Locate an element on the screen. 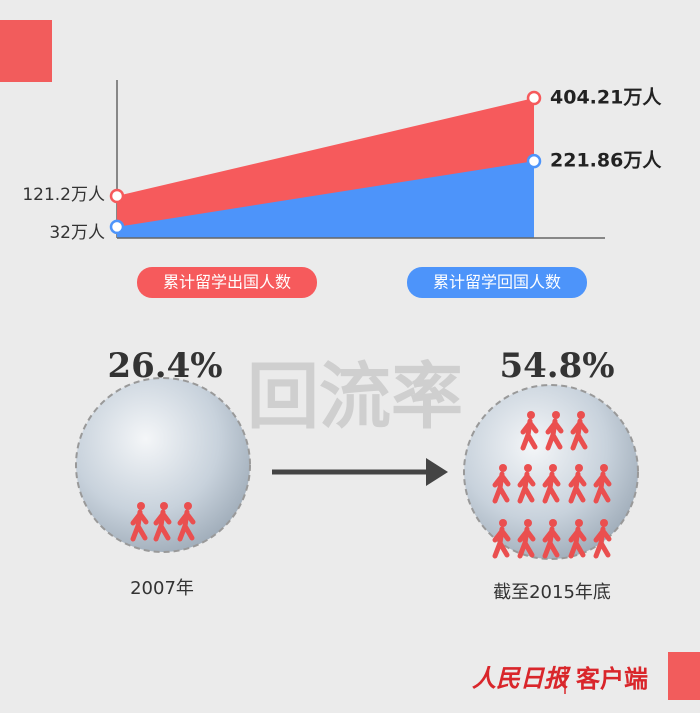 This screenshot has height=713, width=700. value-label: 32万人 is located at coordinates (77, 233).